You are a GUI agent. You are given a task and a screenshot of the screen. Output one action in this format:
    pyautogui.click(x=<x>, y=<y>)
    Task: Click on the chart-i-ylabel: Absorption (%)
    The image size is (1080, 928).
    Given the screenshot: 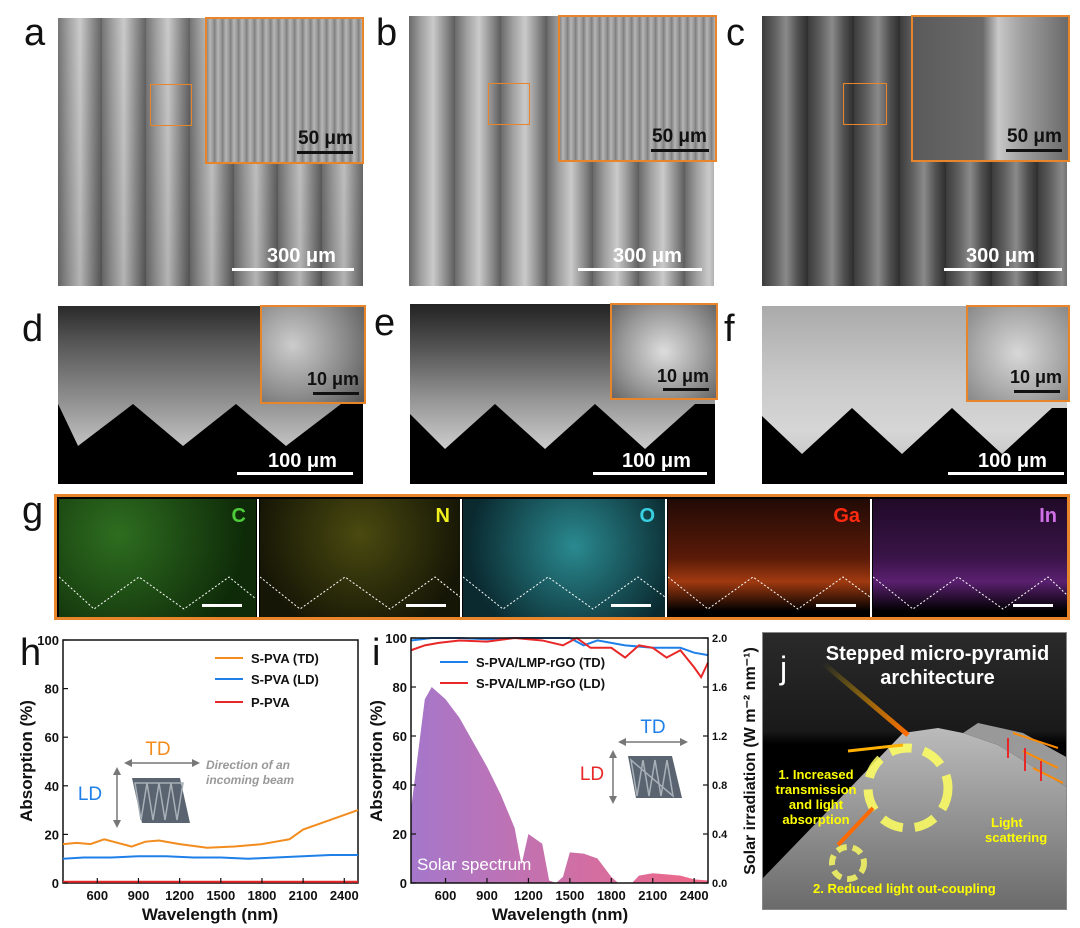 What is the action you would take?
    pyautogui.click(x=378, y=761)
    